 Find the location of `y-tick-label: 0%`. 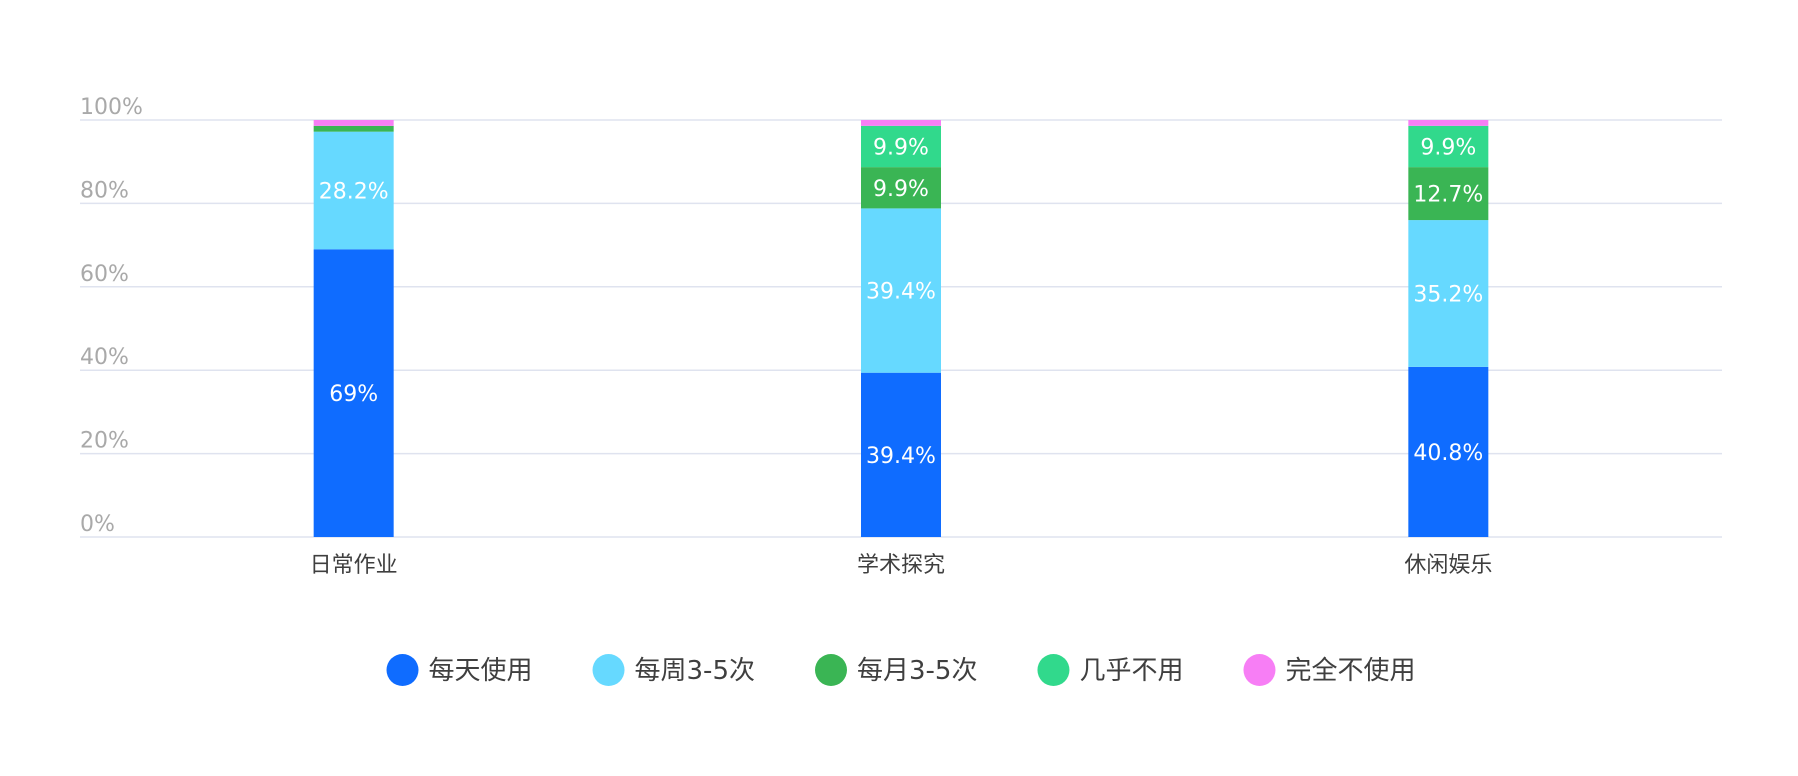

y-tick-label: 0% is located at coordinates (97, 524).